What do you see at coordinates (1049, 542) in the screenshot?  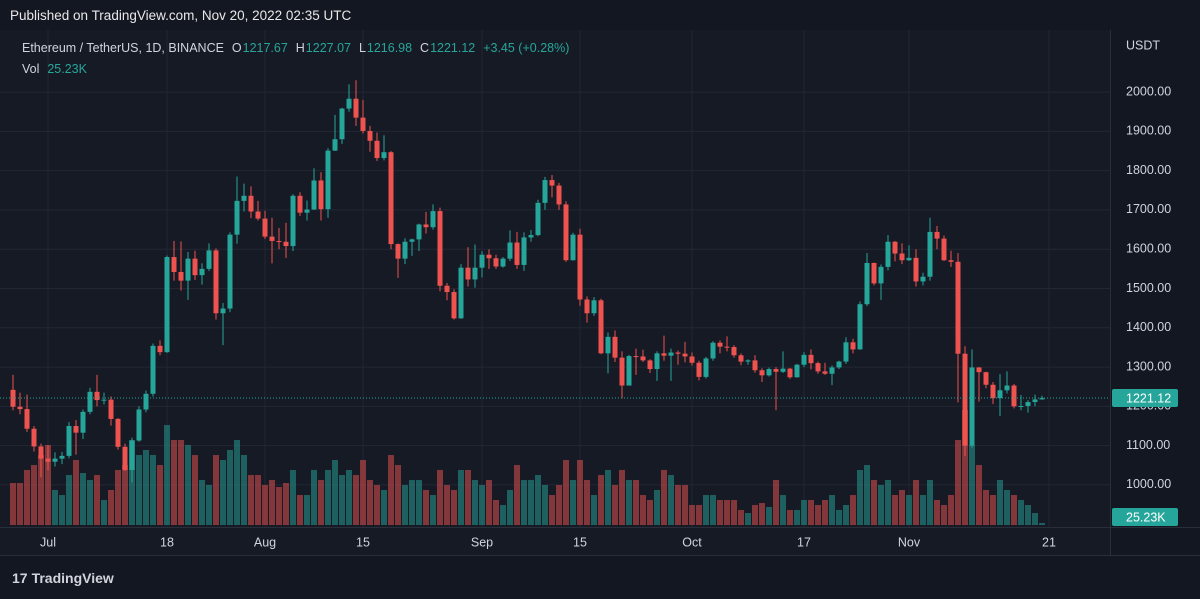 I see `x-tick-label: 21` at bounding box center [1049, 542].